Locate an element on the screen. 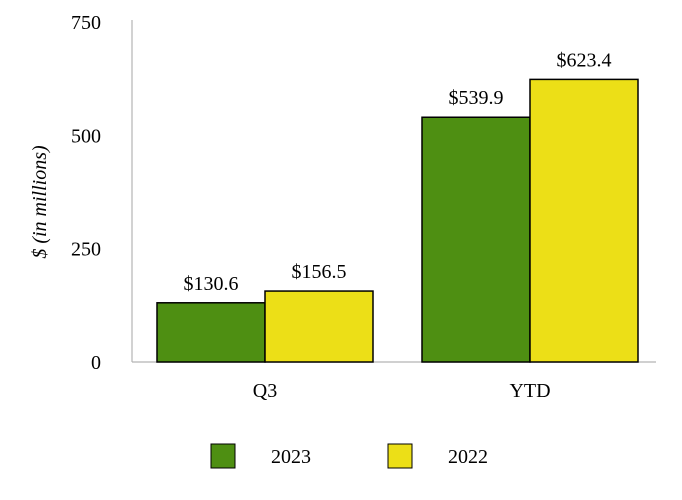 Image resolution: width=682 pixels, height=500 pixels. y-tick-labels: 0 250 500 750 is located at coordinates (86, 193).